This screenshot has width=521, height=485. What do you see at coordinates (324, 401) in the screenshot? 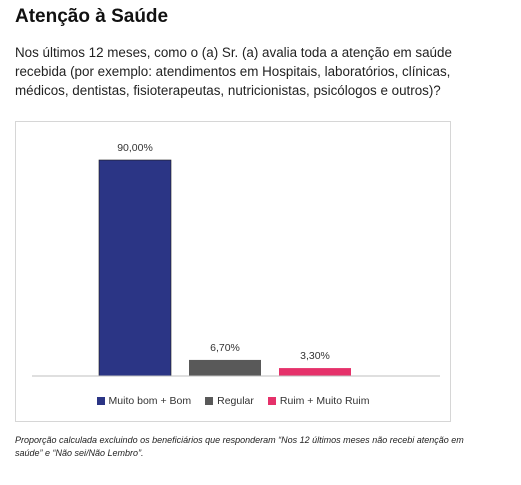
I see `legend-label: Ruim + Muito Ruim` at bounding box center [324, 401].